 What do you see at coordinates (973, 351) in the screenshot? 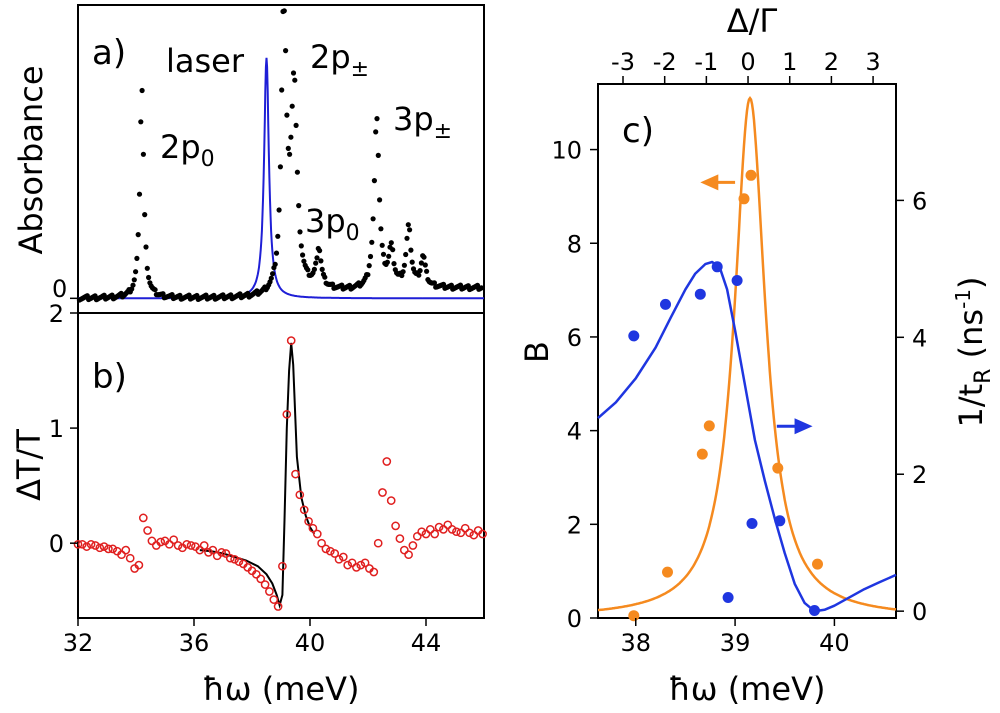
I see `panel-c-ylabel-right: 1/tR (ns-1)` at bounding box center [973, 351].